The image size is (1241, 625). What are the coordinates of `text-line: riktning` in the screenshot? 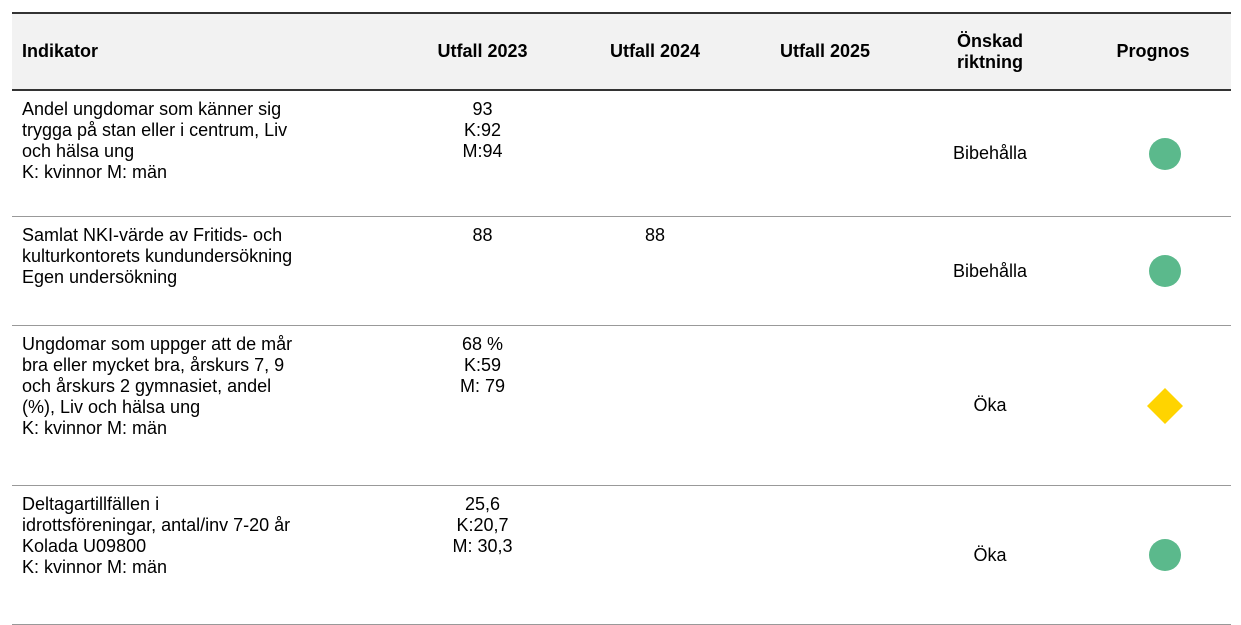 It's located at (990, 61).